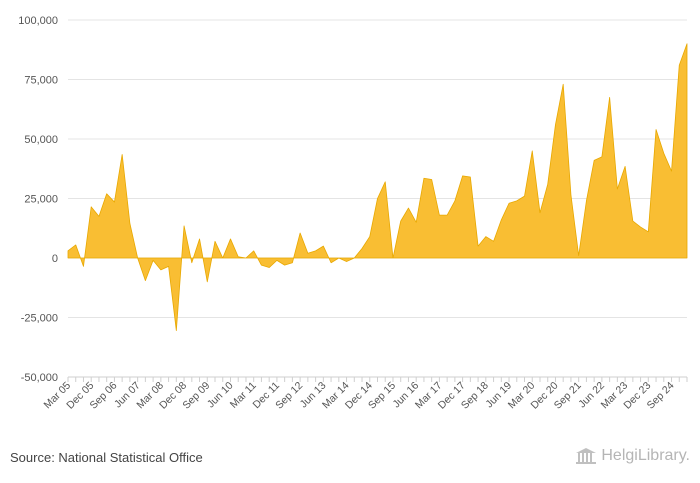  I want to click on library-building-icon, so click(586, 456).